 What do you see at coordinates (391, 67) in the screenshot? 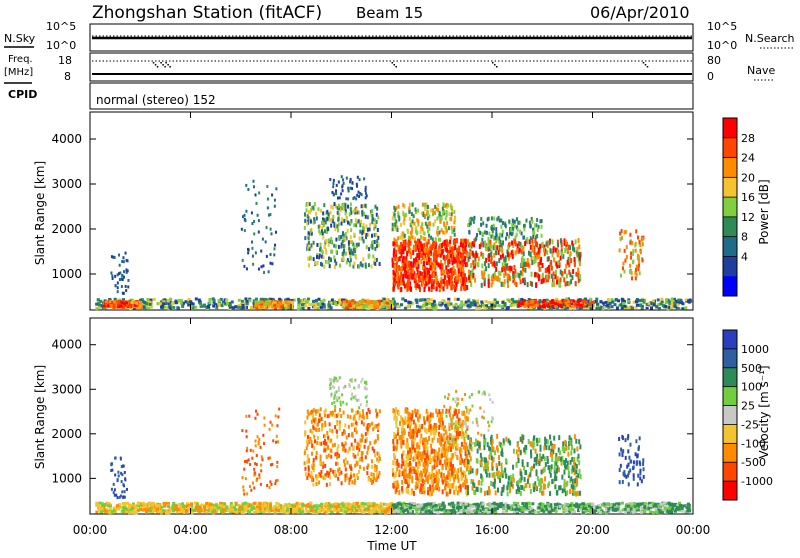
I see `freq-panel` at bounding box center [391, 67].